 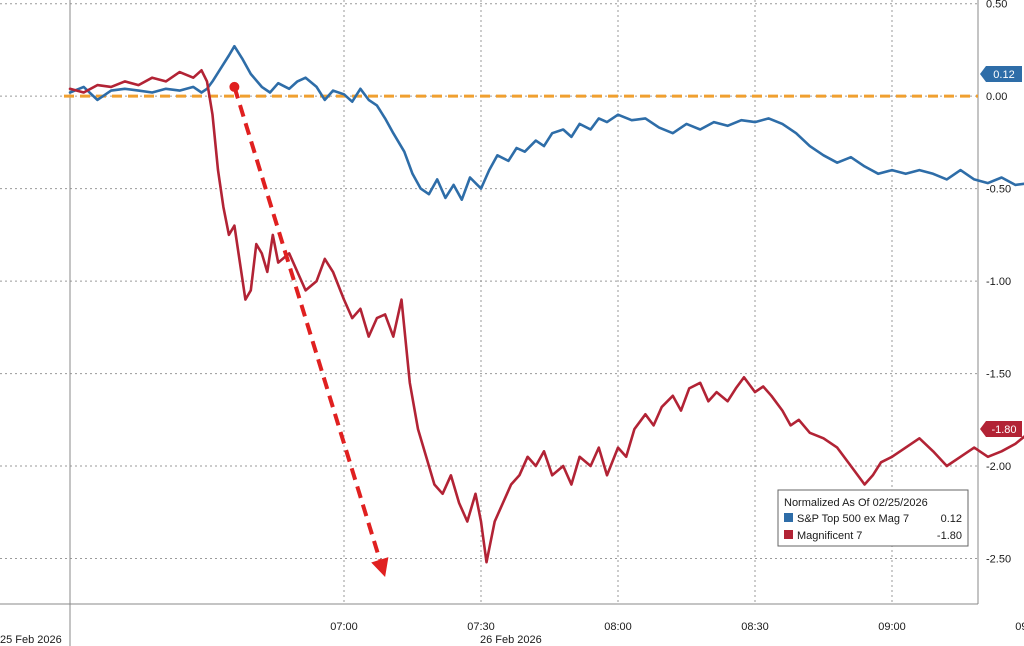 I want to click on date-label-center: 26 Feb 2026, so click(x=511, y=640).